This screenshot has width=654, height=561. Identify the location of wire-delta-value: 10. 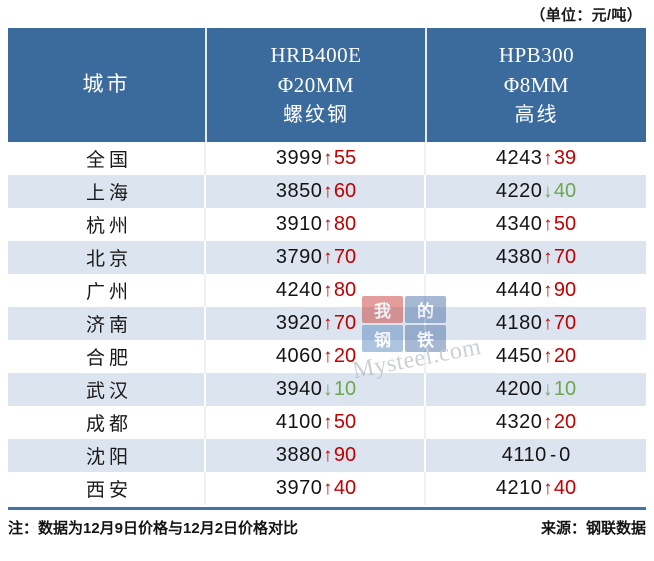
(565, 389).